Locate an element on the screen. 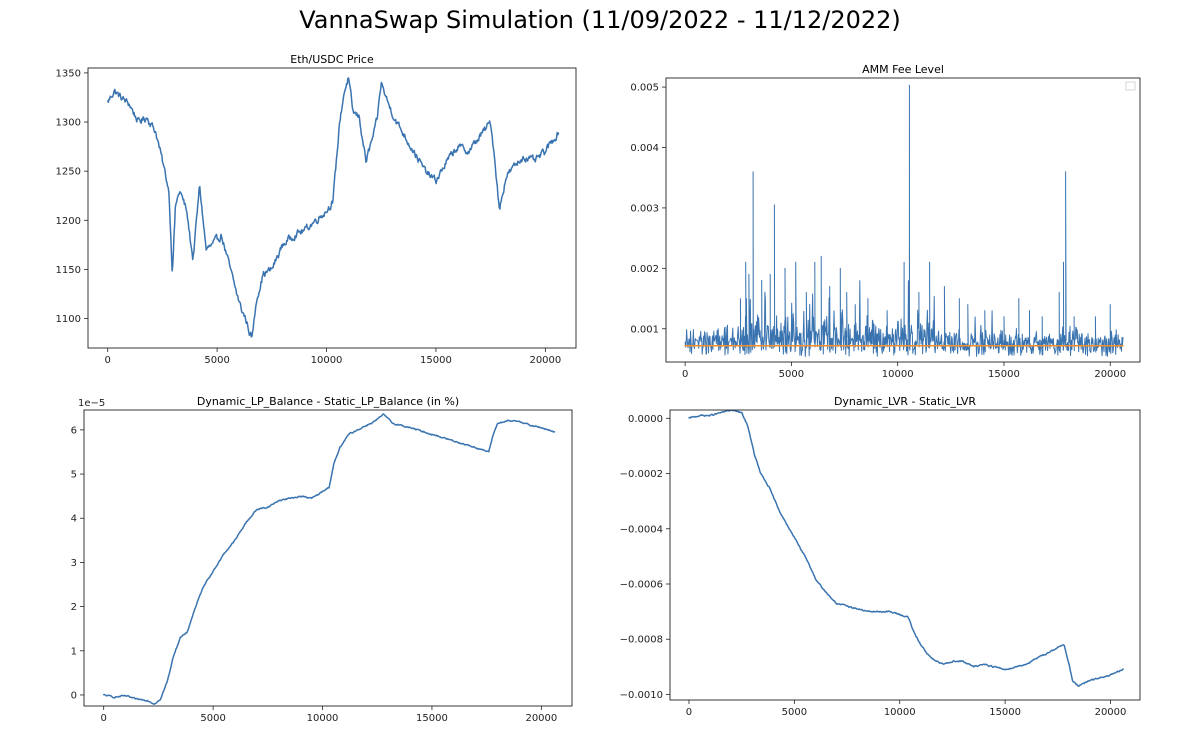 The width and height of the screenshot is (1200, 742). y-tick-label: 1250 is located at coordinates (68, 172).